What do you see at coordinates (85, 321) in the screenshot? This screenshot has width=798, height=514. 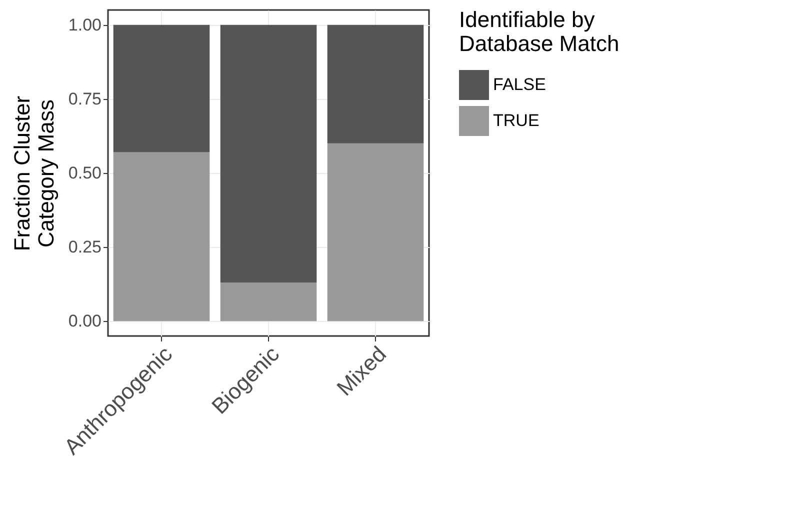 I see `y-tick-label: 0.00` at bounding box center [85, 321].